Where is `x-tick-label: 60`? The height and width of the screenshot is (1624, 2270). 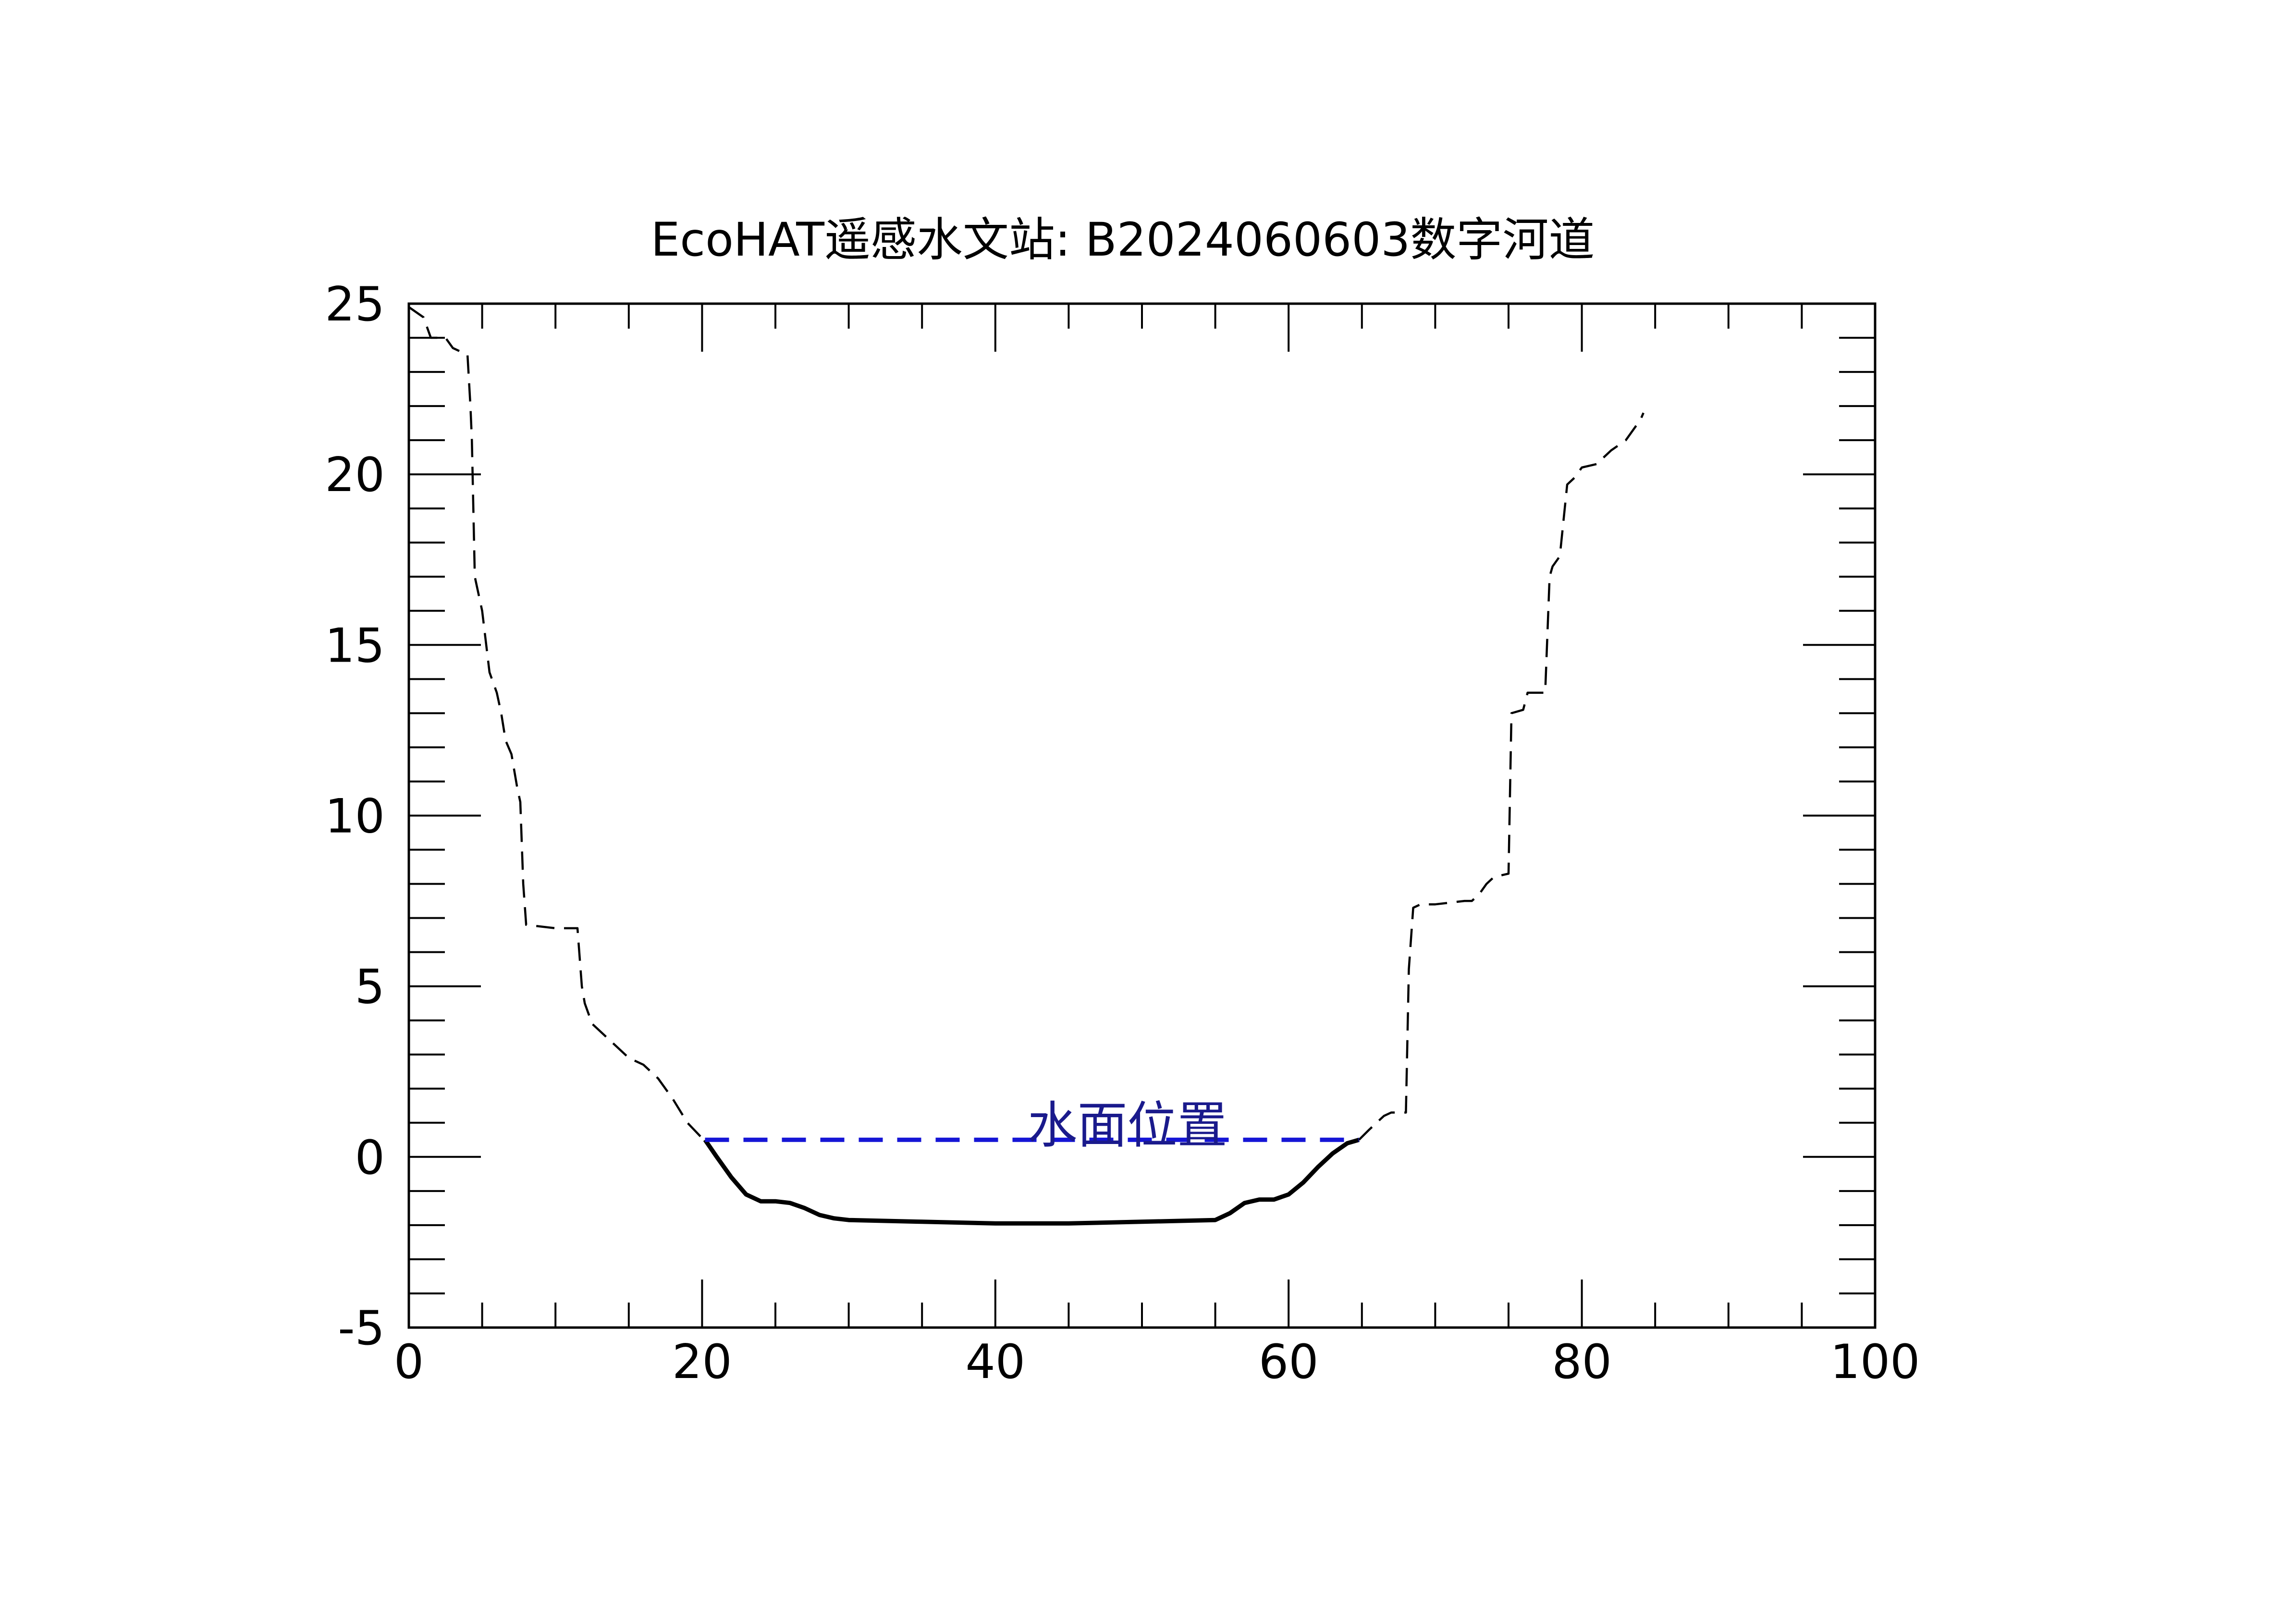 x-tick-label: 60 is located at coordinates (1289, 1362).